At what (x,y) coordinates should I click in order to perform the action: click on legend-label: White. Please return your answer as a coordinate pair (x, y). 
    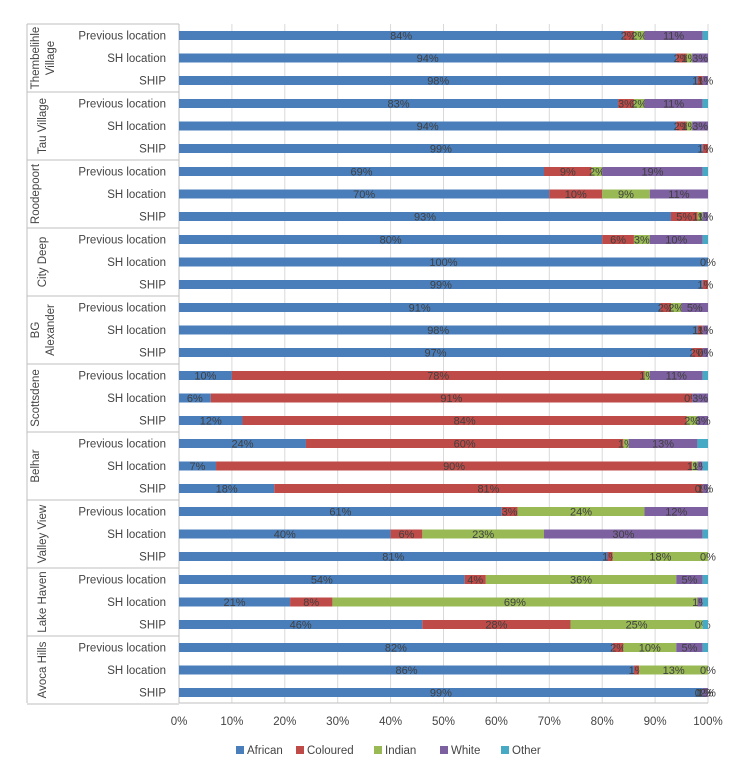
    Looking at the image, I should click on (465, 751).